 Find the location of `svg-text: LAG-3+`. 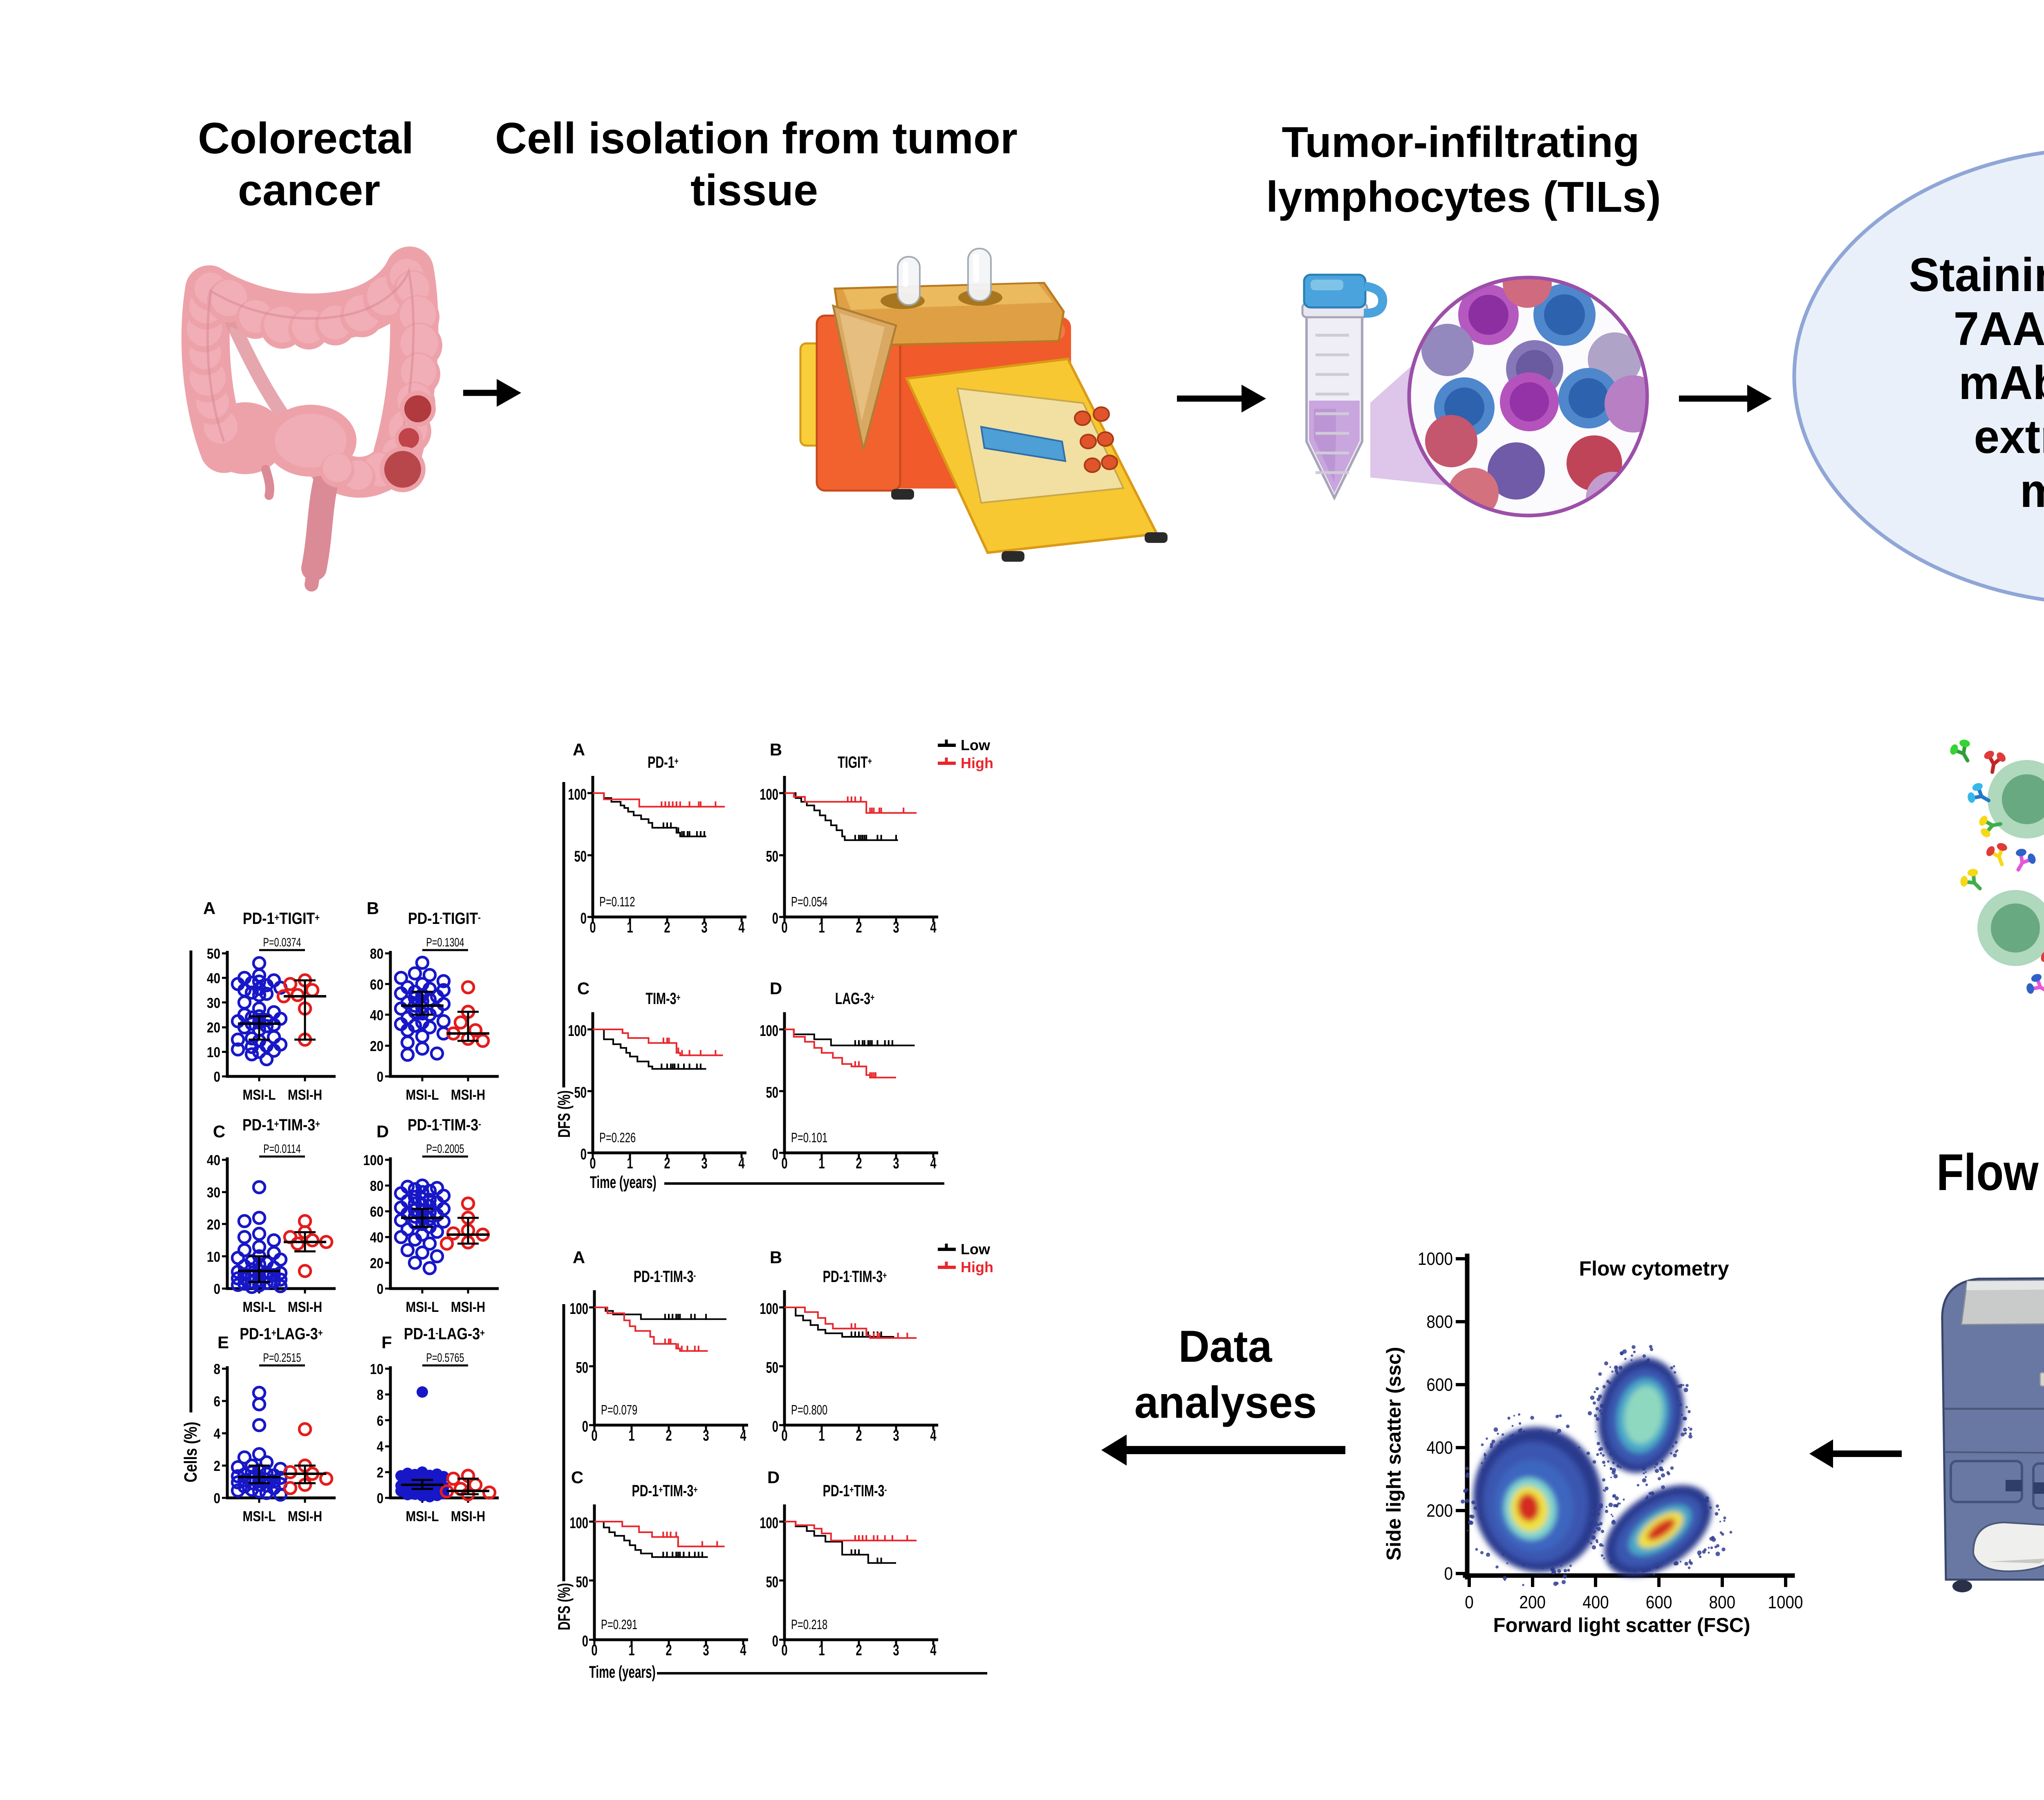

svg-text: LAG-3+ is located at coordinates (855, 998).